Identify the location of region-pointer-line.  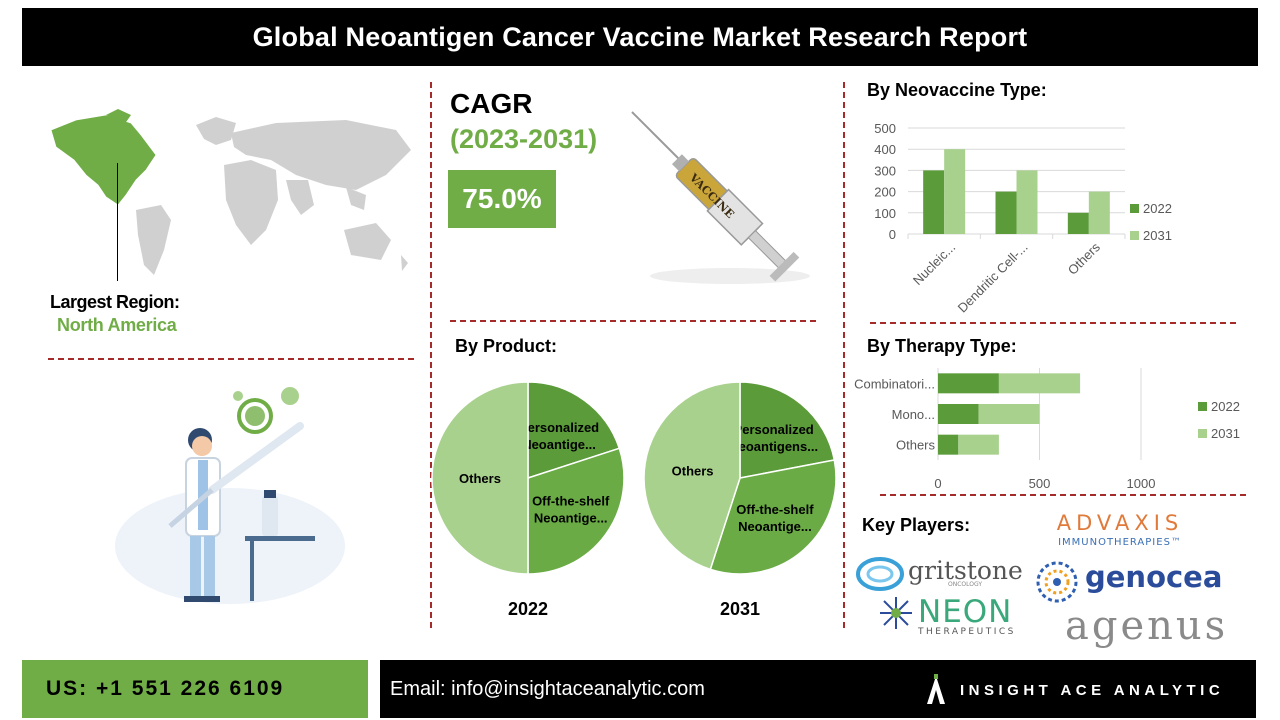
(117, 222).